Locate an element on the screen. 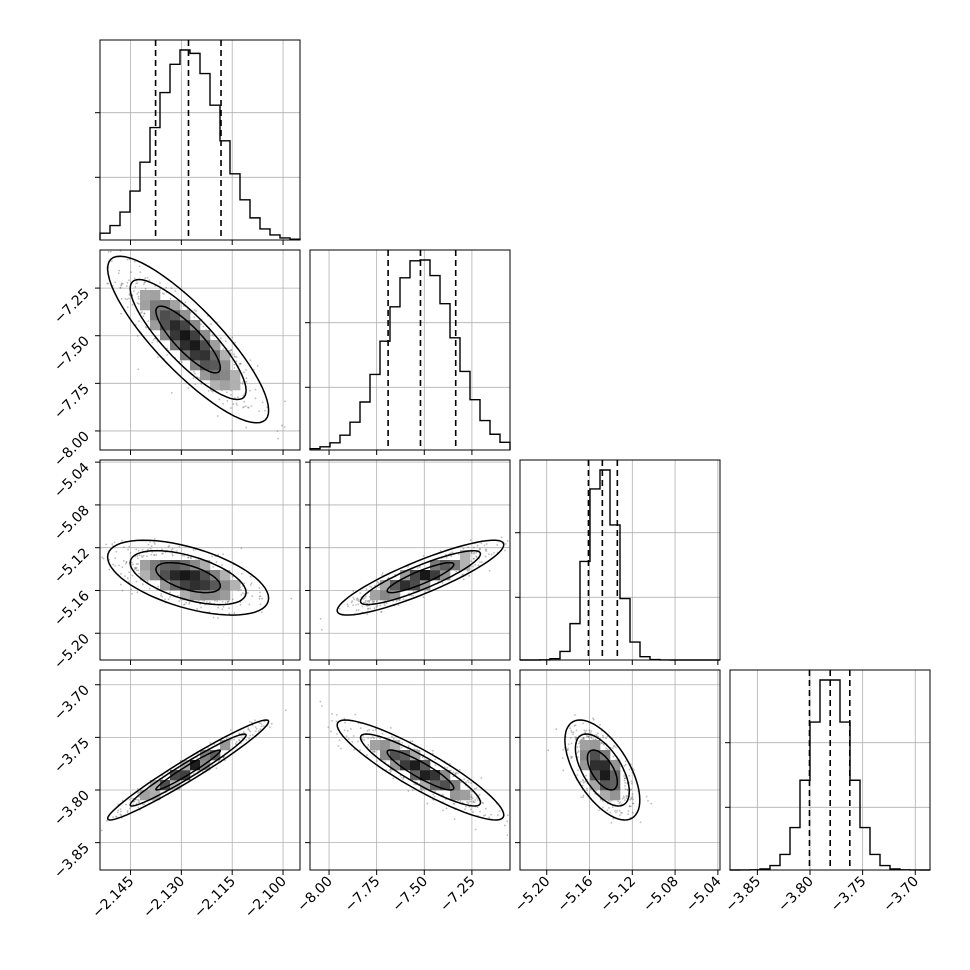 This screenshot has height=970, width=970. x-tick-label-0-2: −2.115 is located at coordinates (215, 898).